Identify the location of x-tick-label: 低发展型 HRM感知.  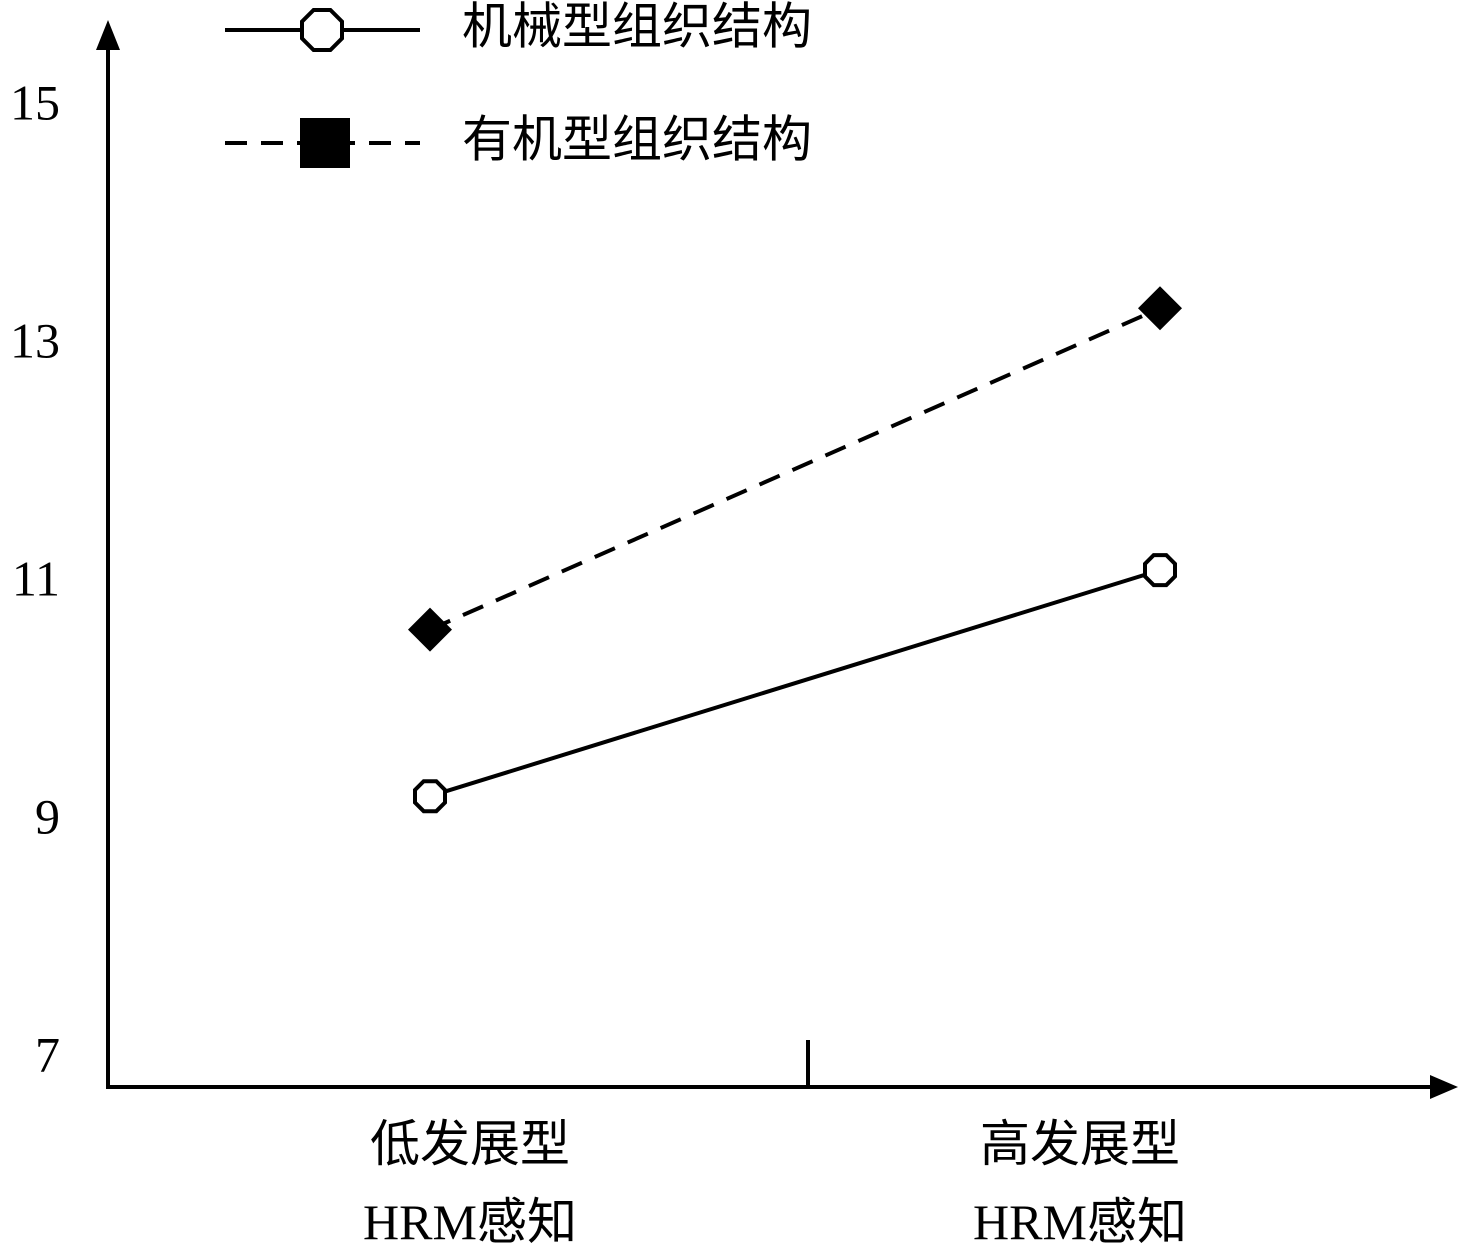
(470, 1183).